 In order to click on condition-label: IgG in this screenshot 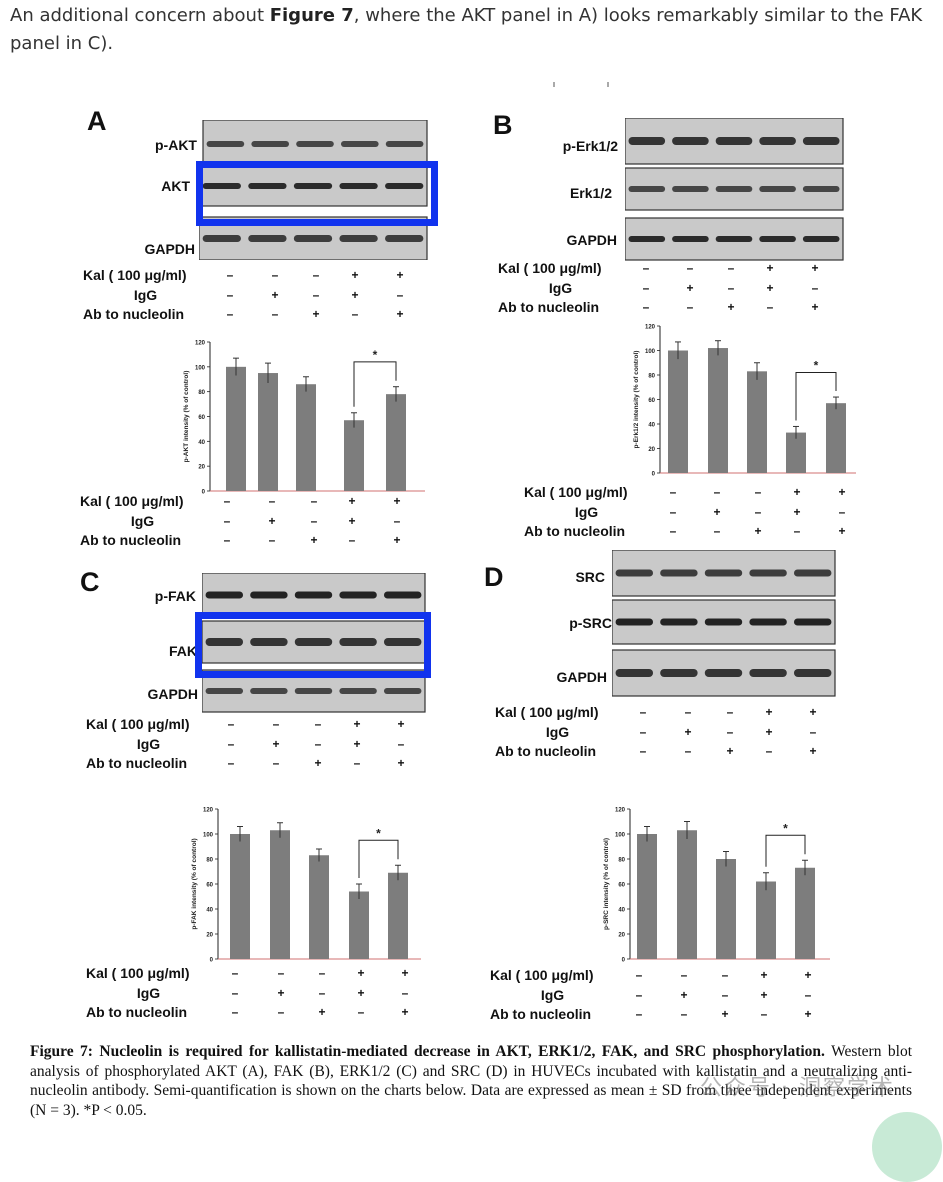, I will do `click(560, 287)`.